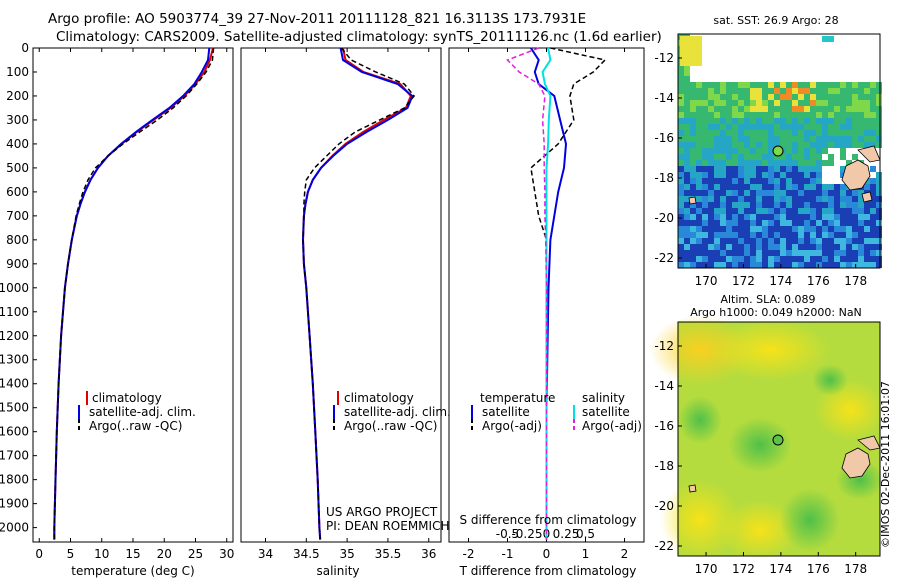 The image size is (900, 580). Describe the element at coordinates (818, 569) in the screenshot. I see `map-x-tick-label: 176` at that location.